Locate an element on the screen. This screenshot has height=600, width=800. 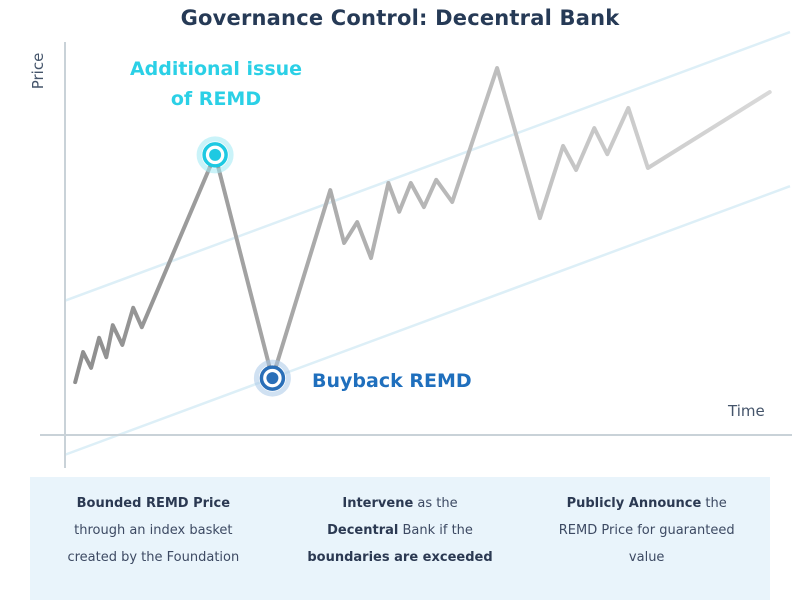
footer-text-segment: boundaries are exceeded is located at coordinates (400, 557).